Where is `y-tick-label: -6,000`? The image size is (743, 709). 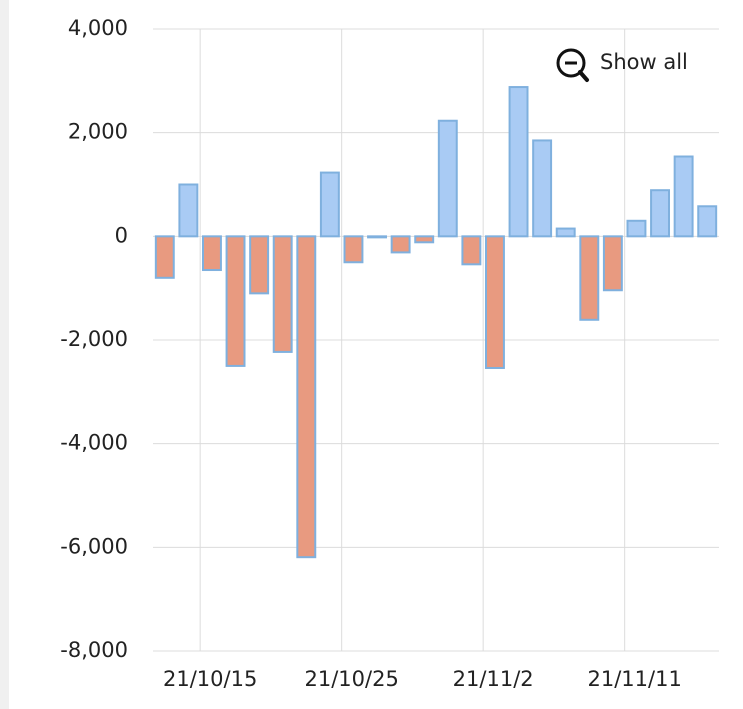
y-tick-label: -6,000 is located at coordinates (94, 546).